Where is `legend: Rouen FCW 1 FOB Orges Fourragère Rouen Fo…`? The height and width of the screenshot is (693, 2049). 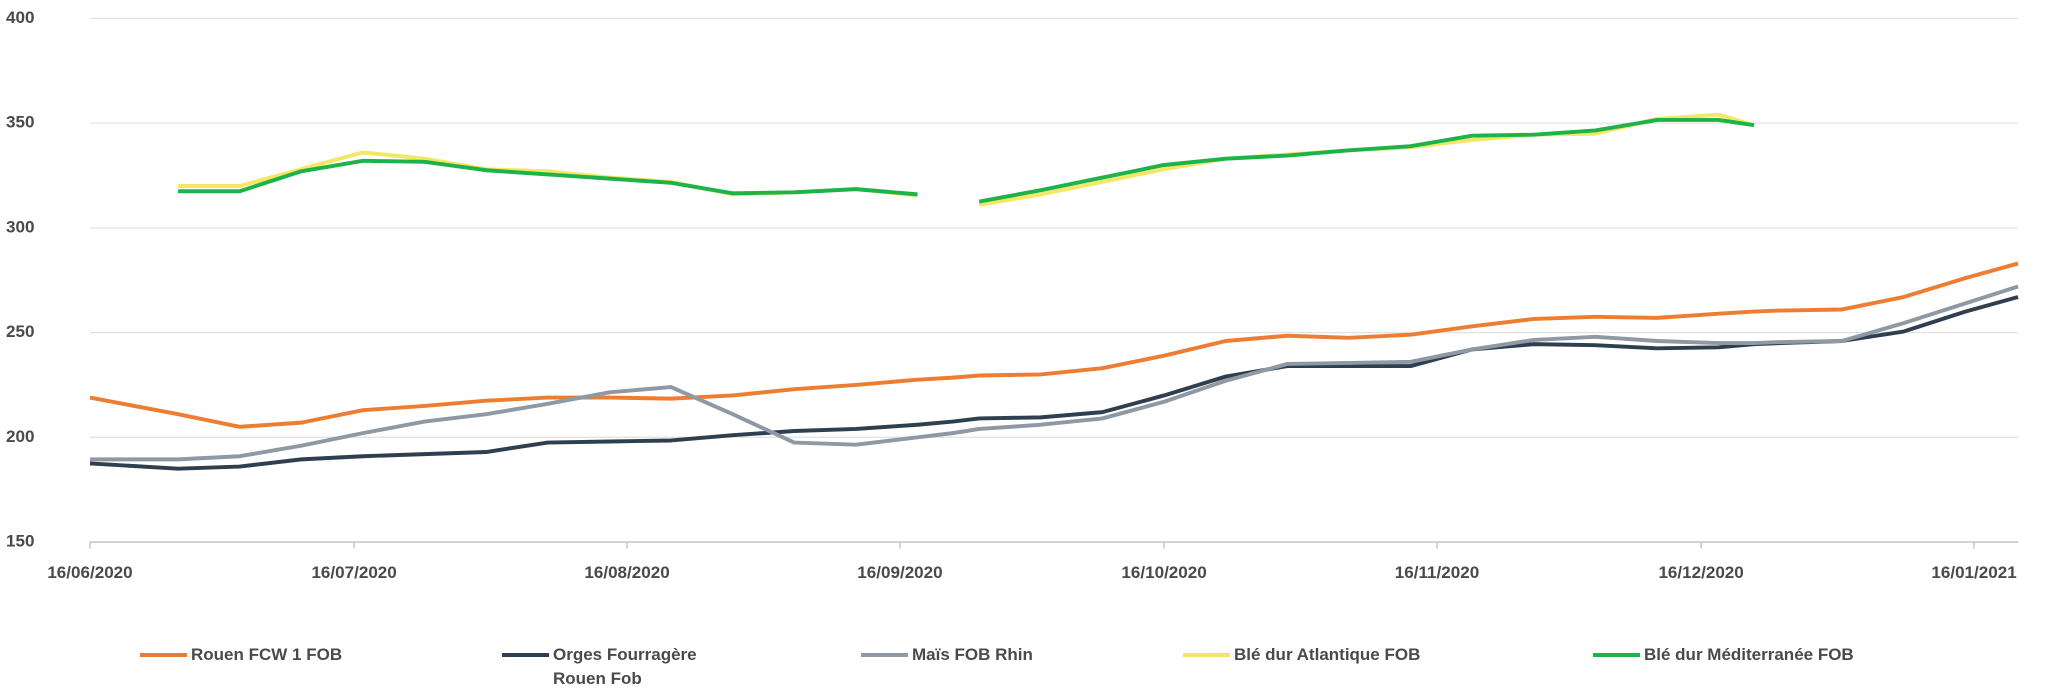
legend: Rouen FCW 1 FOB Orges Fourragère Rouen Fo… is located at coordinates (1024, 668).